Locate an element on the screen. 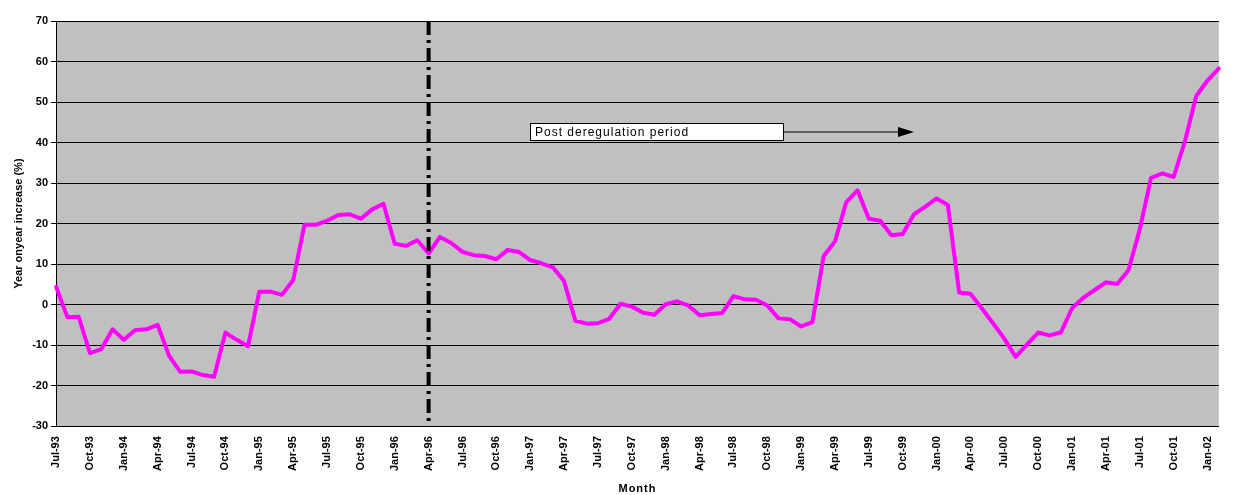 The height and width of the screenshot is (495, 1234). x-axis-title: Month is located at coordinates (637, 487).